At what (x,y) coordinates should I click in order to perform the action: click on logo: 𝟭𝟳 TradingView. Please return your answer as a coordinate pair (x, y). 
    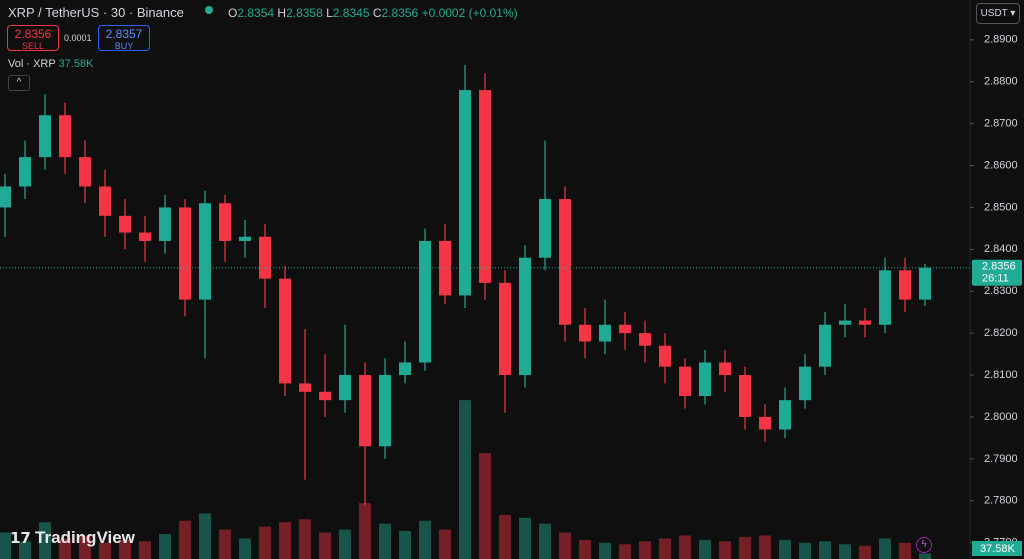
    Looking at the image, I should click on (72, 537).